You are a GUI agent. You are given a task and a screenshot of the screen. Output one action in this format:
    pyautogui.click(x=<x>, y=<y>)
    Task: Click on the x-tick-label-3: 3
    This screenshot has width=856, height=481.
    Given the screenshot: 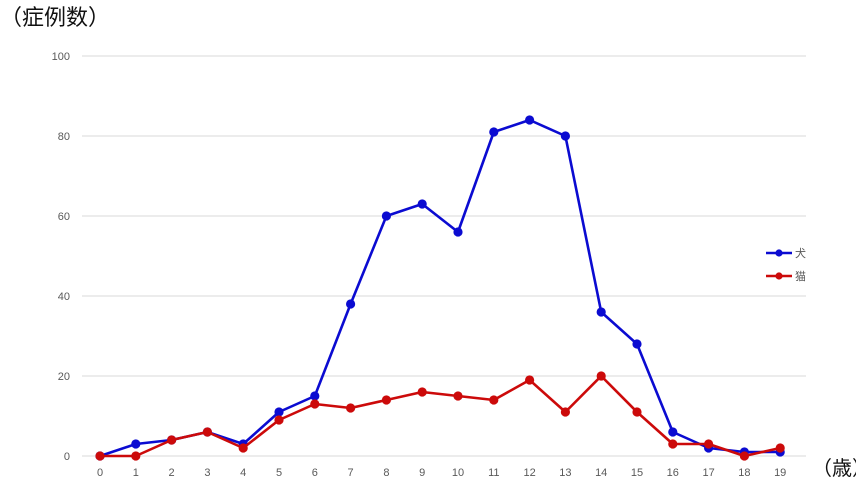 What is the action you would take?
    pyautogui.click(x=207, y=473)
    